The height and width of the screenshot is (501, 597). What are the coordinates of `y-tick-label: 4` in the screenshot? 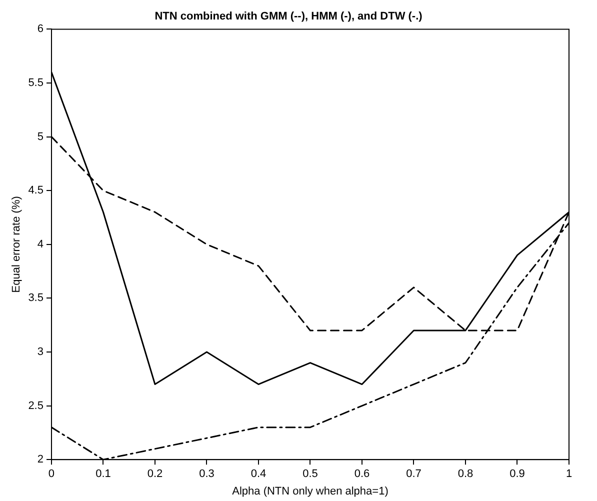 It's located at (40, 244).